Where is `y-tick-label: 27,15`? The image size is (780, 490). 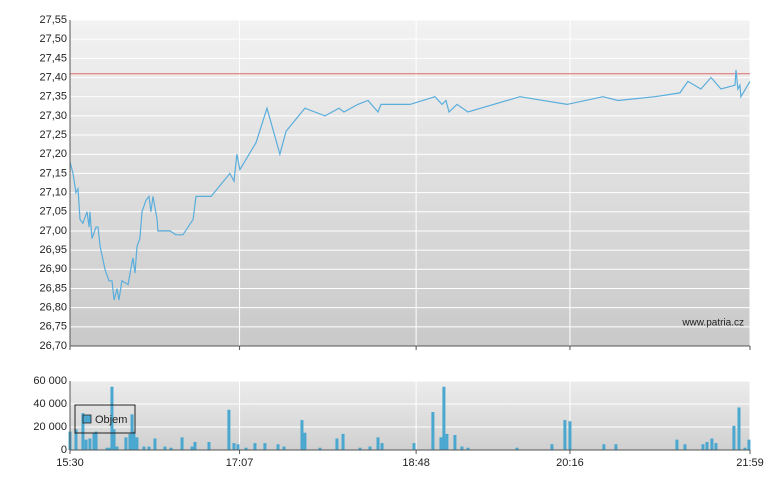
y-tick-label: 27,15 is located at coordinates (53, 173).